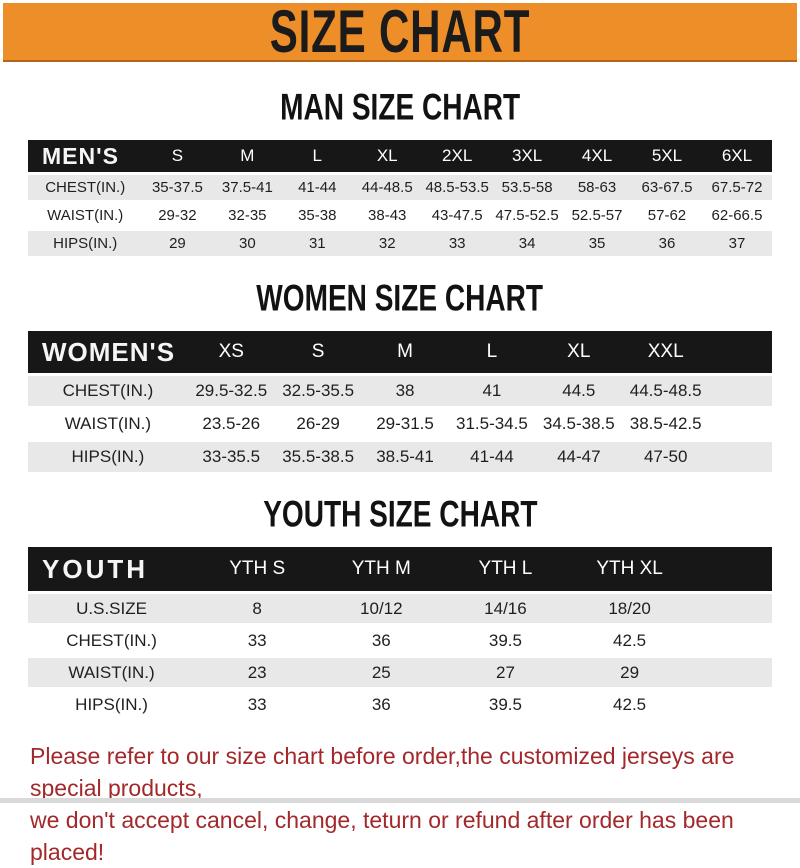 Image resolution: width=800 pixels, height=868 pixels. I want to click on size-value: 35, so click(597, 243).